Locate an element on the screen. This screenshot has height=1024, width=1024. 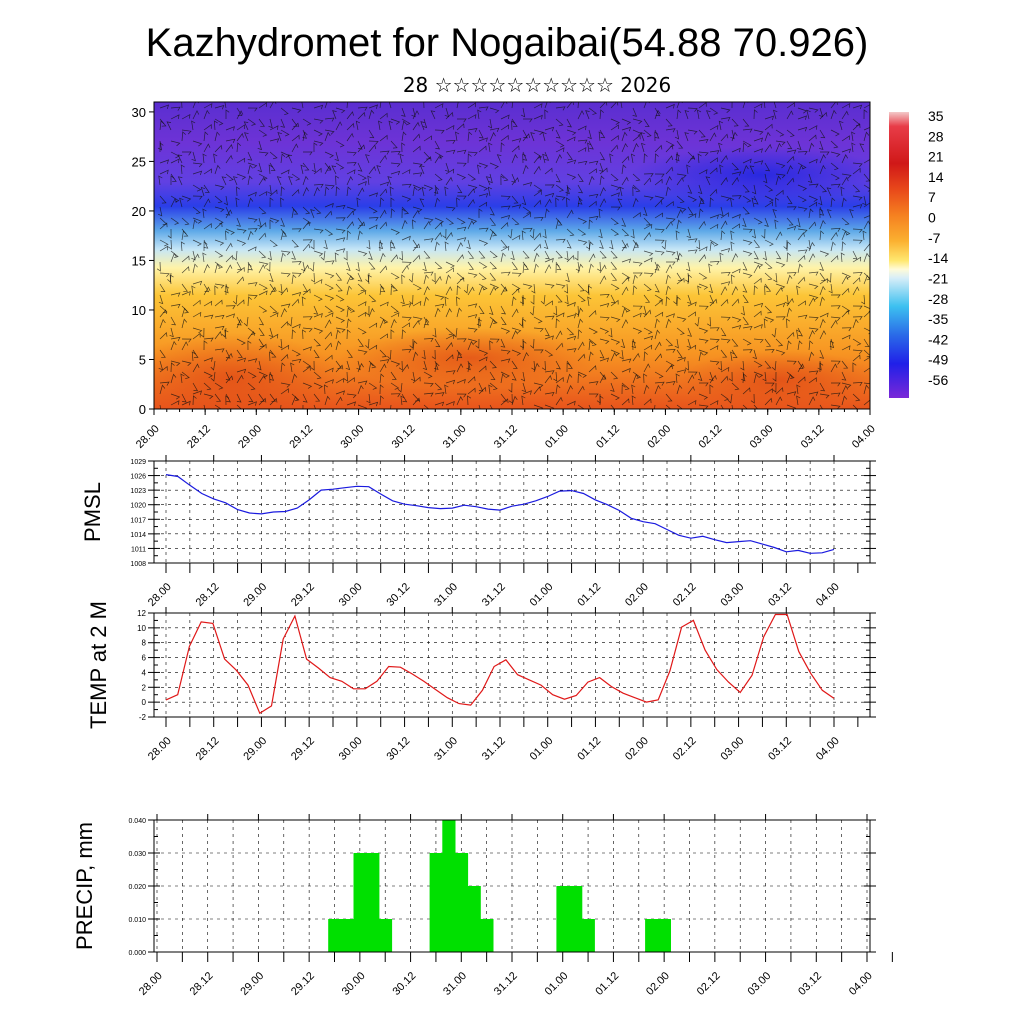
pmsl-x-tick-label: 03.00 is located at coordinates (732, 595).